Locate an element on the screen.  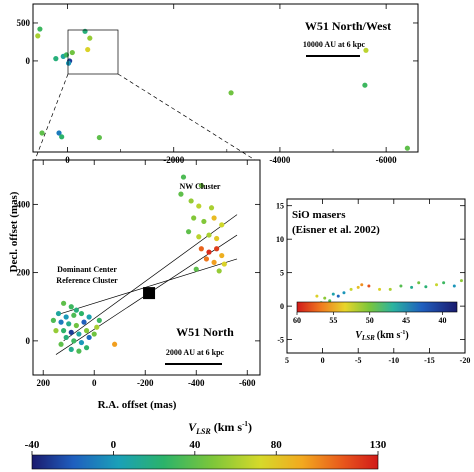
bottom-colorbar-tick-label: 80 is located at coordinates (277, 445).